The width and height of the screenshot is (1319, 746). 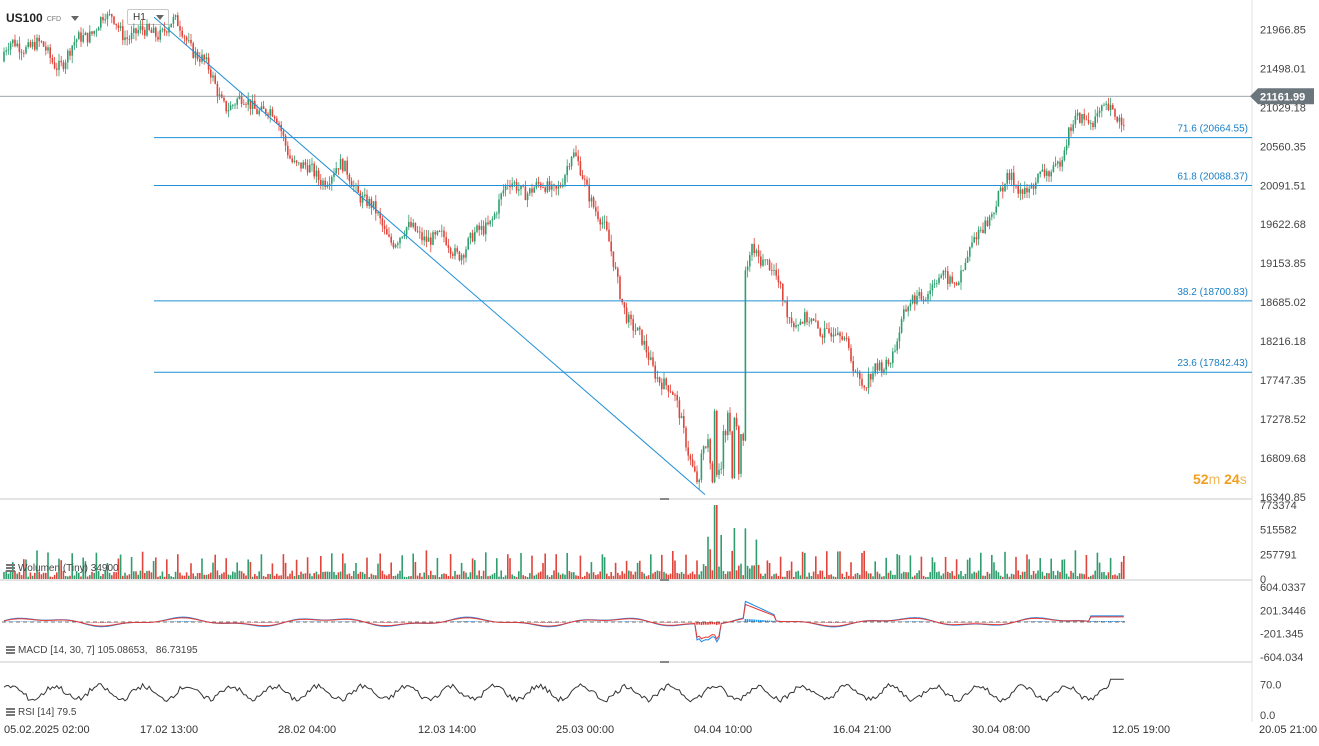 What do you see at coordinates (75, 18) in the screenshot?
I see `symbol-dropdown-chevron-icon` at bounding box center [75, 18].